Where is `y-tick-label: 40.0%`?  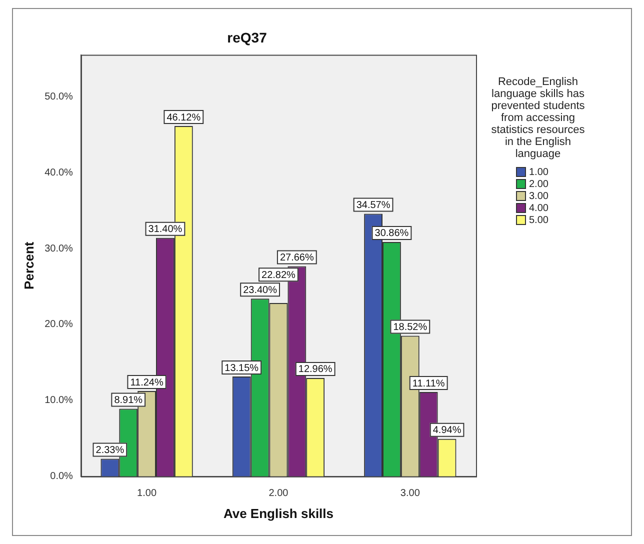 y-tick-label: 40.0% is located at coordinates (59, 172).